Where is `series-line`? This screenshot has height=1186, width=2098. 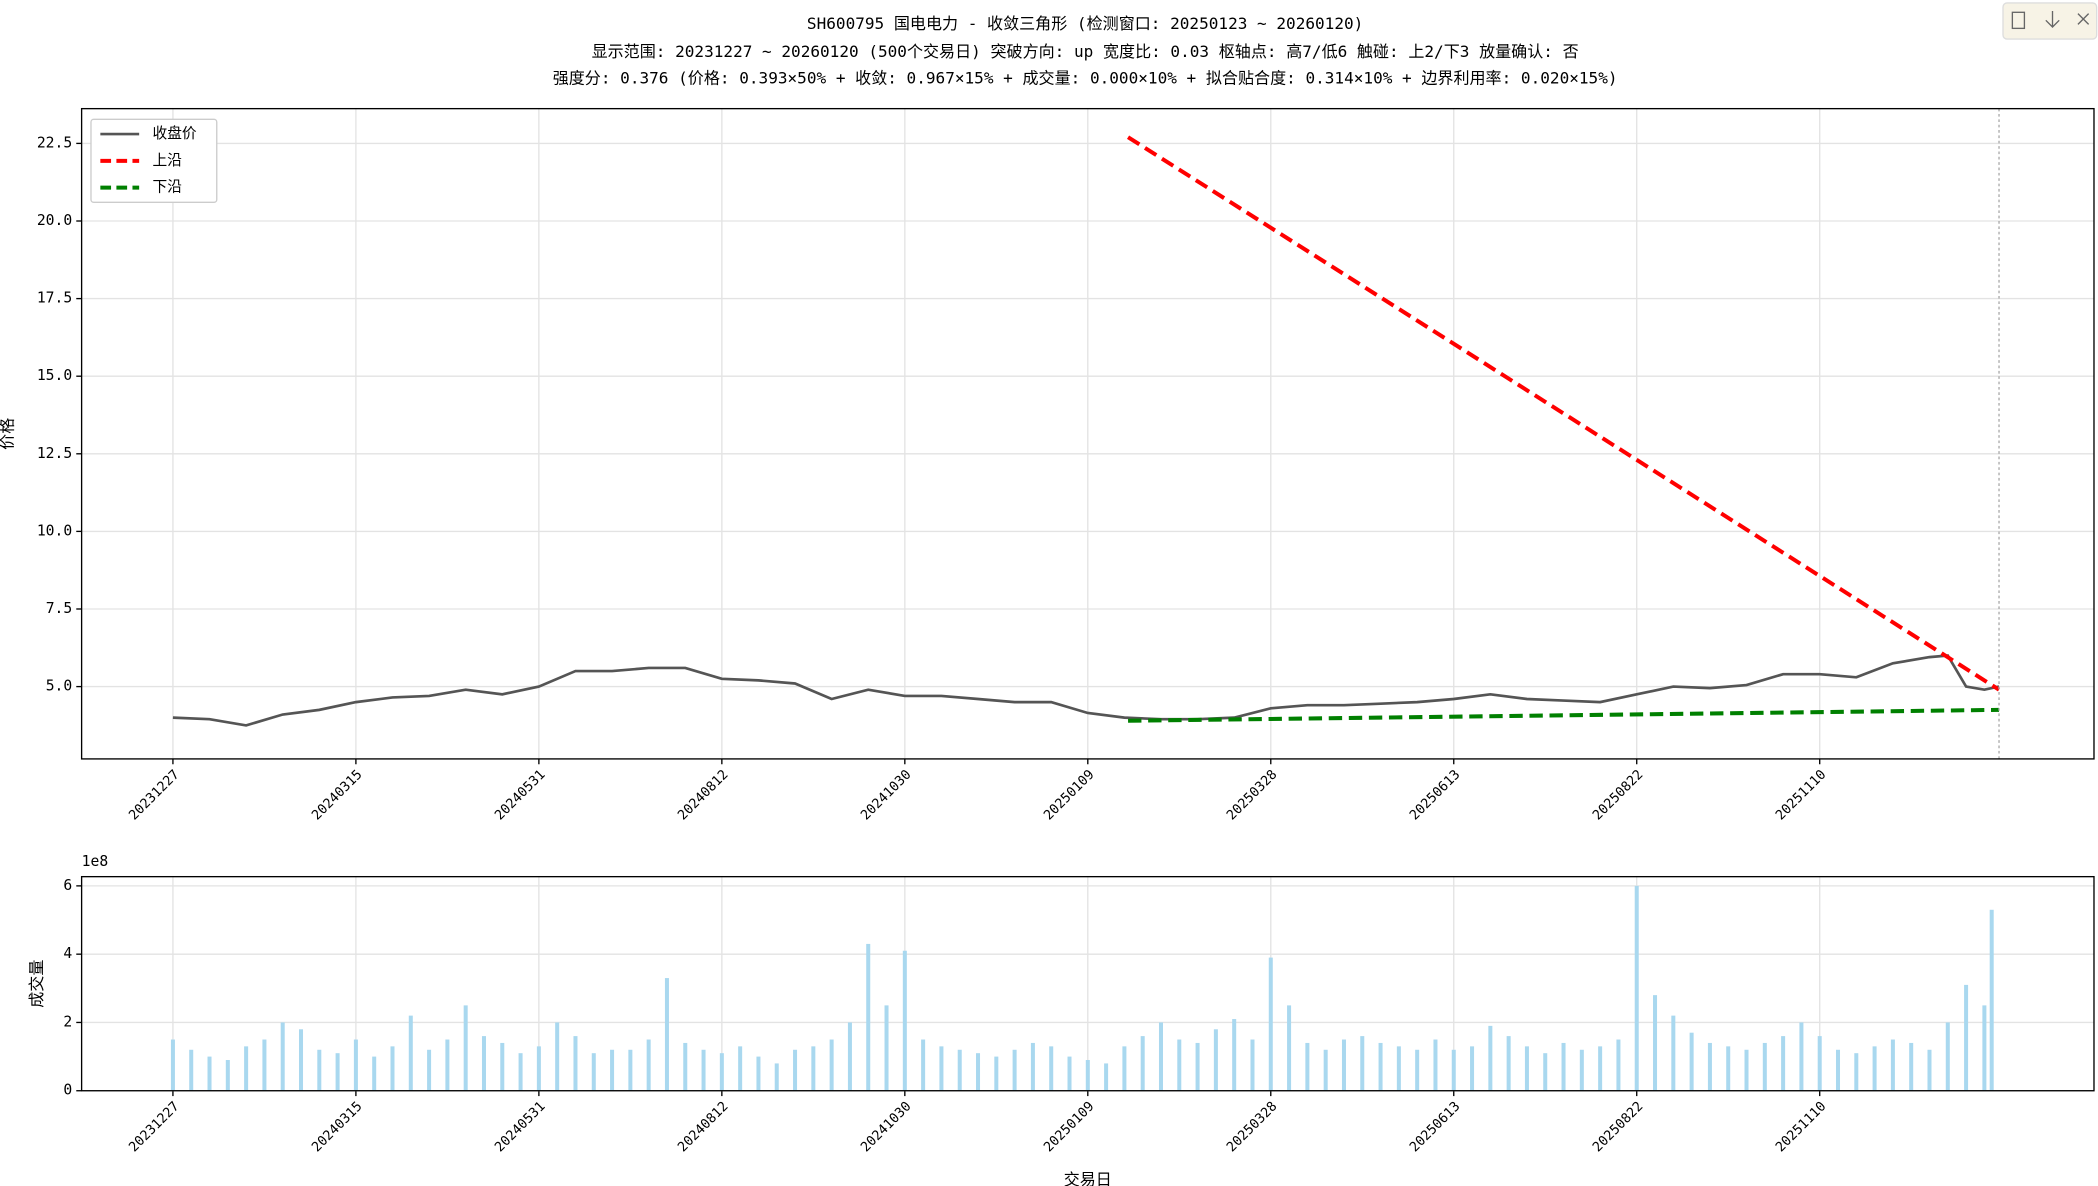
series-line is located at coordinates (1086, 690).